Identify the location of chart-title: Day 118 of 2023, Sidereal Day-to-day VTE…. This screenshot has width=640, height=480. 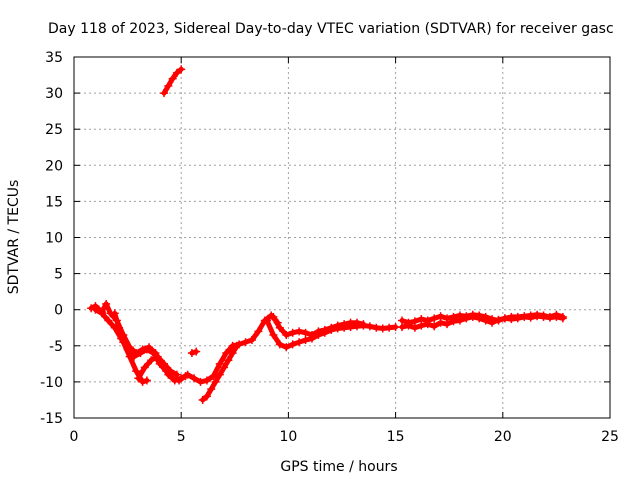
(331, 29).